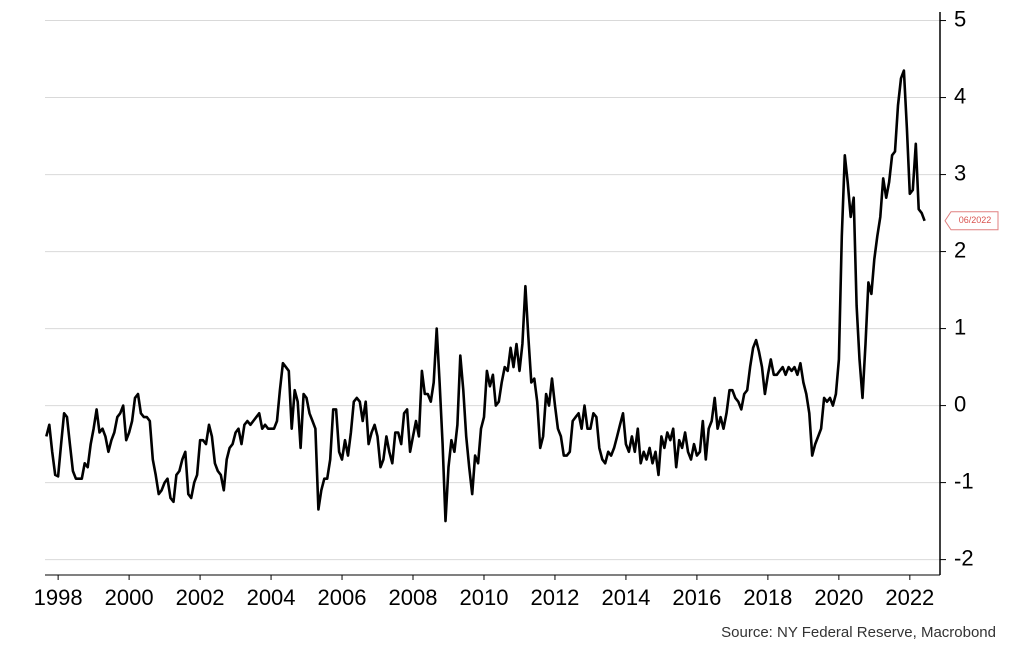 The image size is (1019, 655). Describe the element at coordinates (342, 597) in the screenshot. I see `x-tick-label: 2006` at that location.